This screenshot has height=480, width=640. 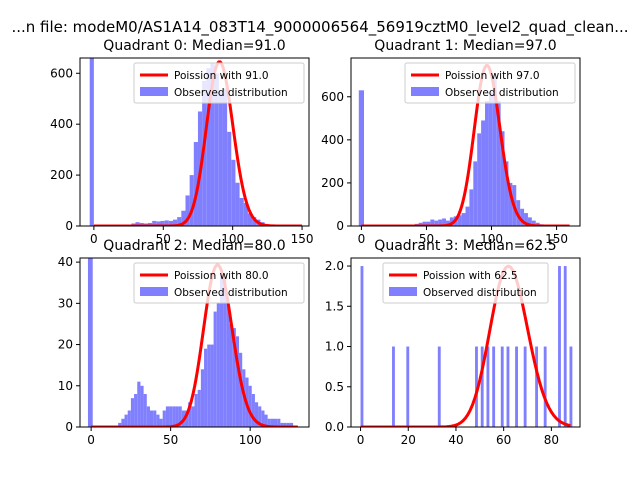 I want to click on quadrant-0-y-tick-label: 0, so click(x=69, y=226).